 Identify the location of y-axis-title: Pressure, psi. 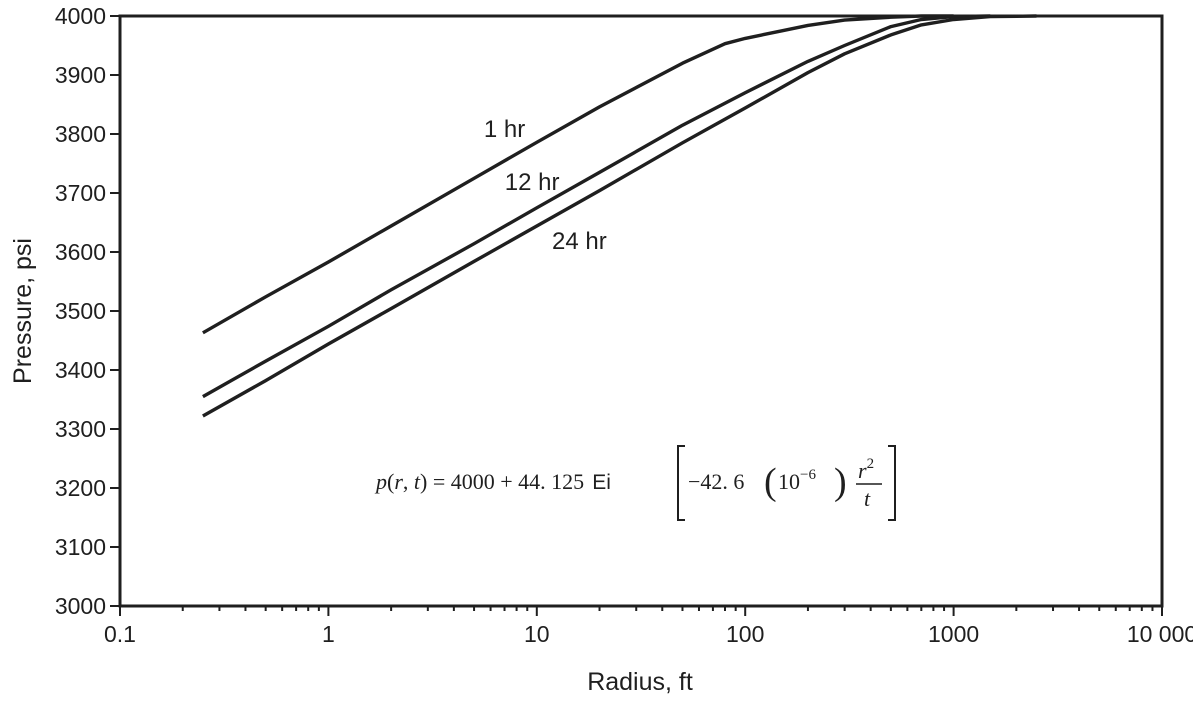
(23, 311).